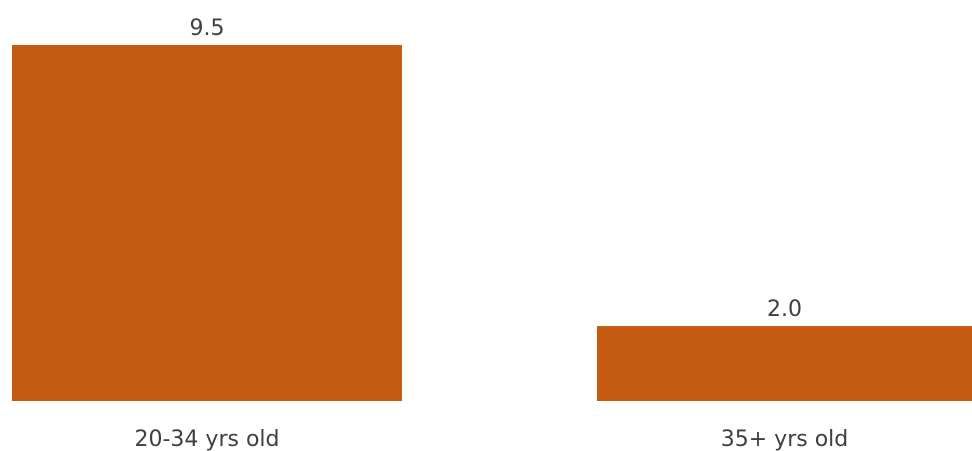 This screenshot has width=972, height=451. Describe the element at coordinates (207, 28) in the screenshot. I see `data-label-1: 9.5` at that location.